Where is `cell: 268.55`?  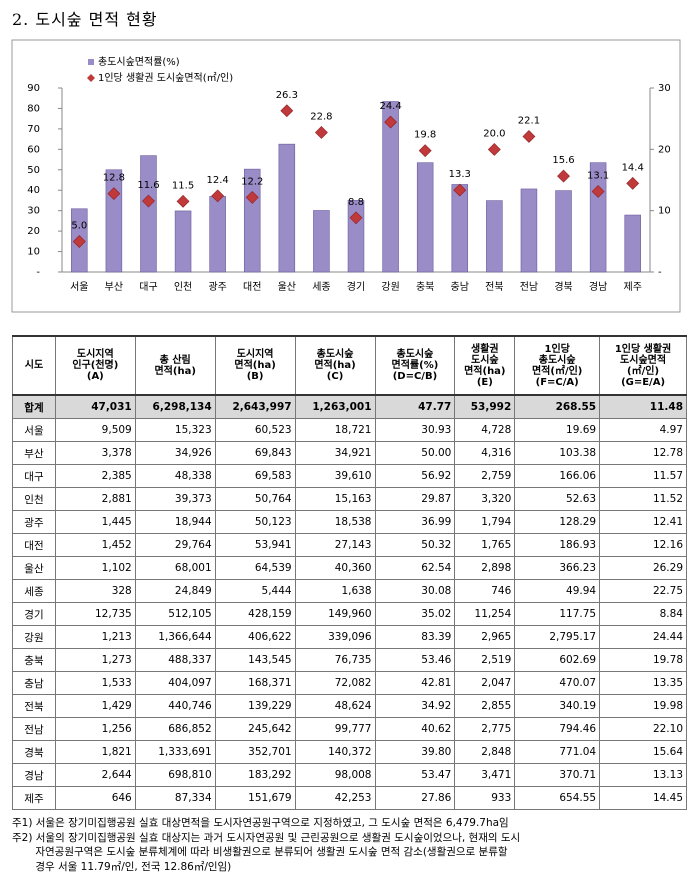 cell: 268.55 is located at coordinates (557, 406).